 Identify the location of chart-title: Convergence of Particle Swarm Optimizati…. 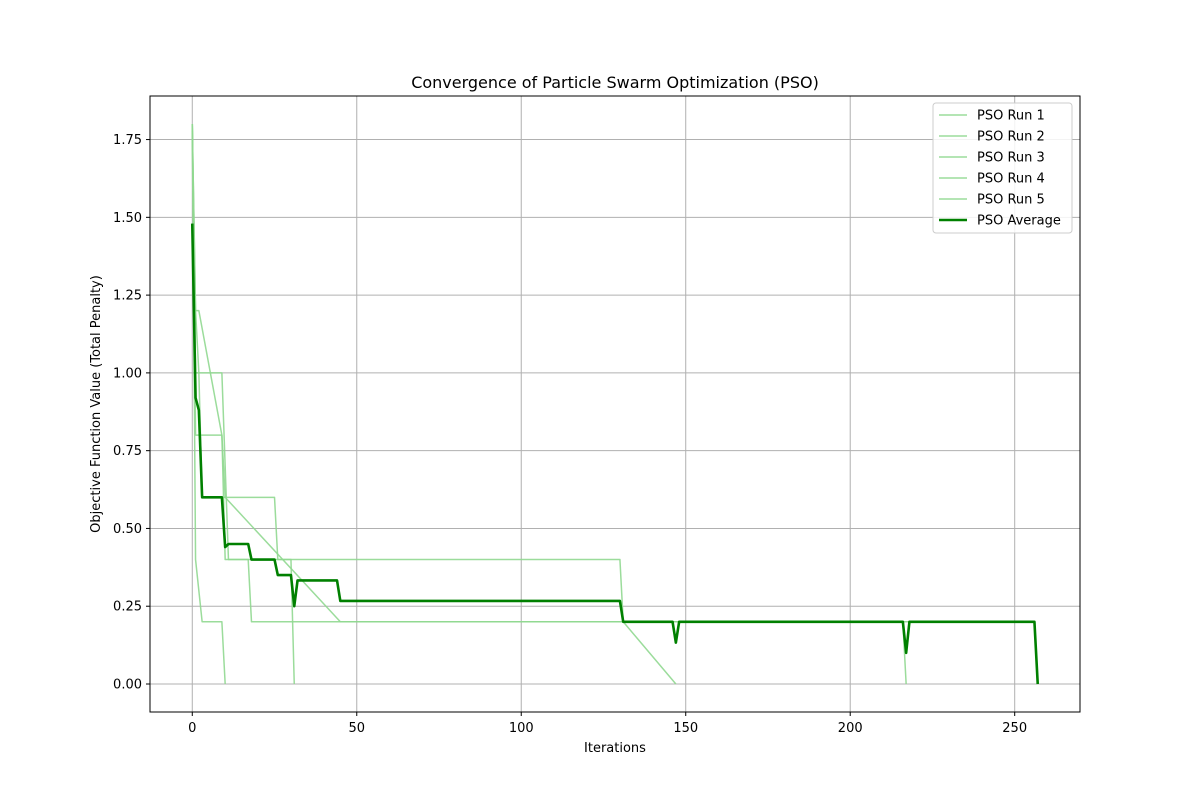
(615, 82).